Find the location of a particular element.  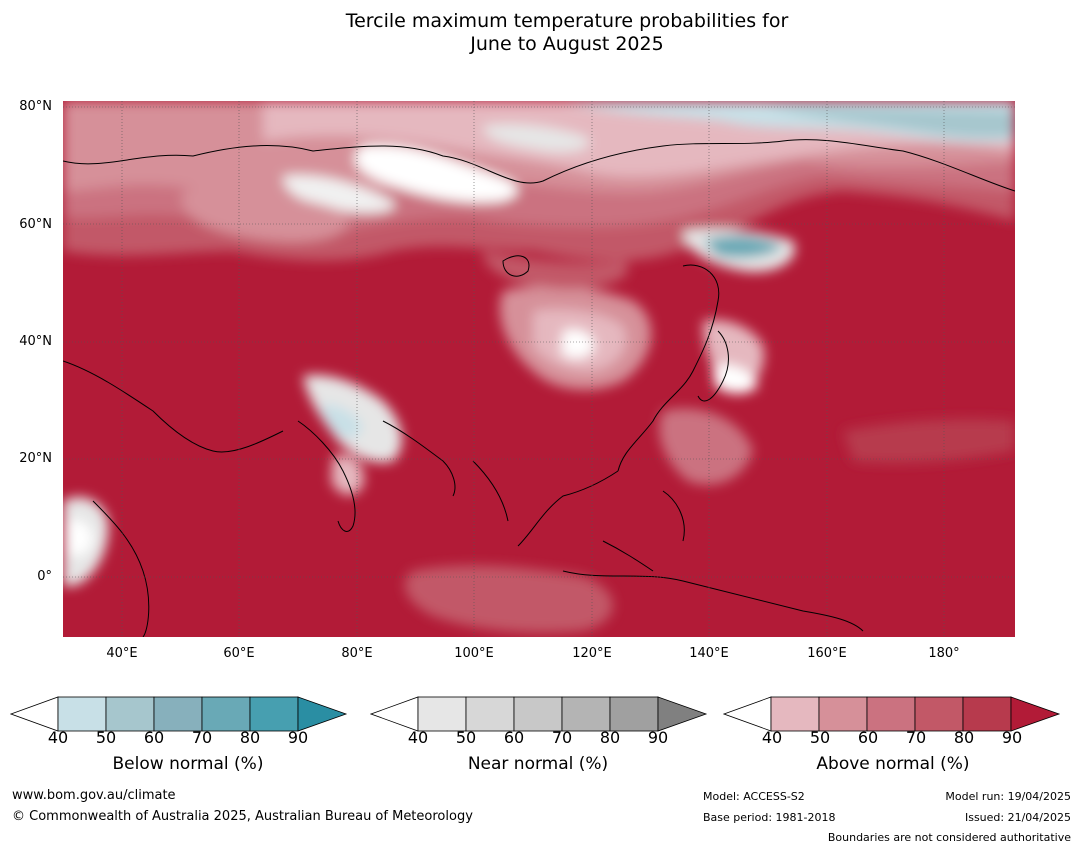

colorbar-above-swatches is located at coordinates (891, 714).